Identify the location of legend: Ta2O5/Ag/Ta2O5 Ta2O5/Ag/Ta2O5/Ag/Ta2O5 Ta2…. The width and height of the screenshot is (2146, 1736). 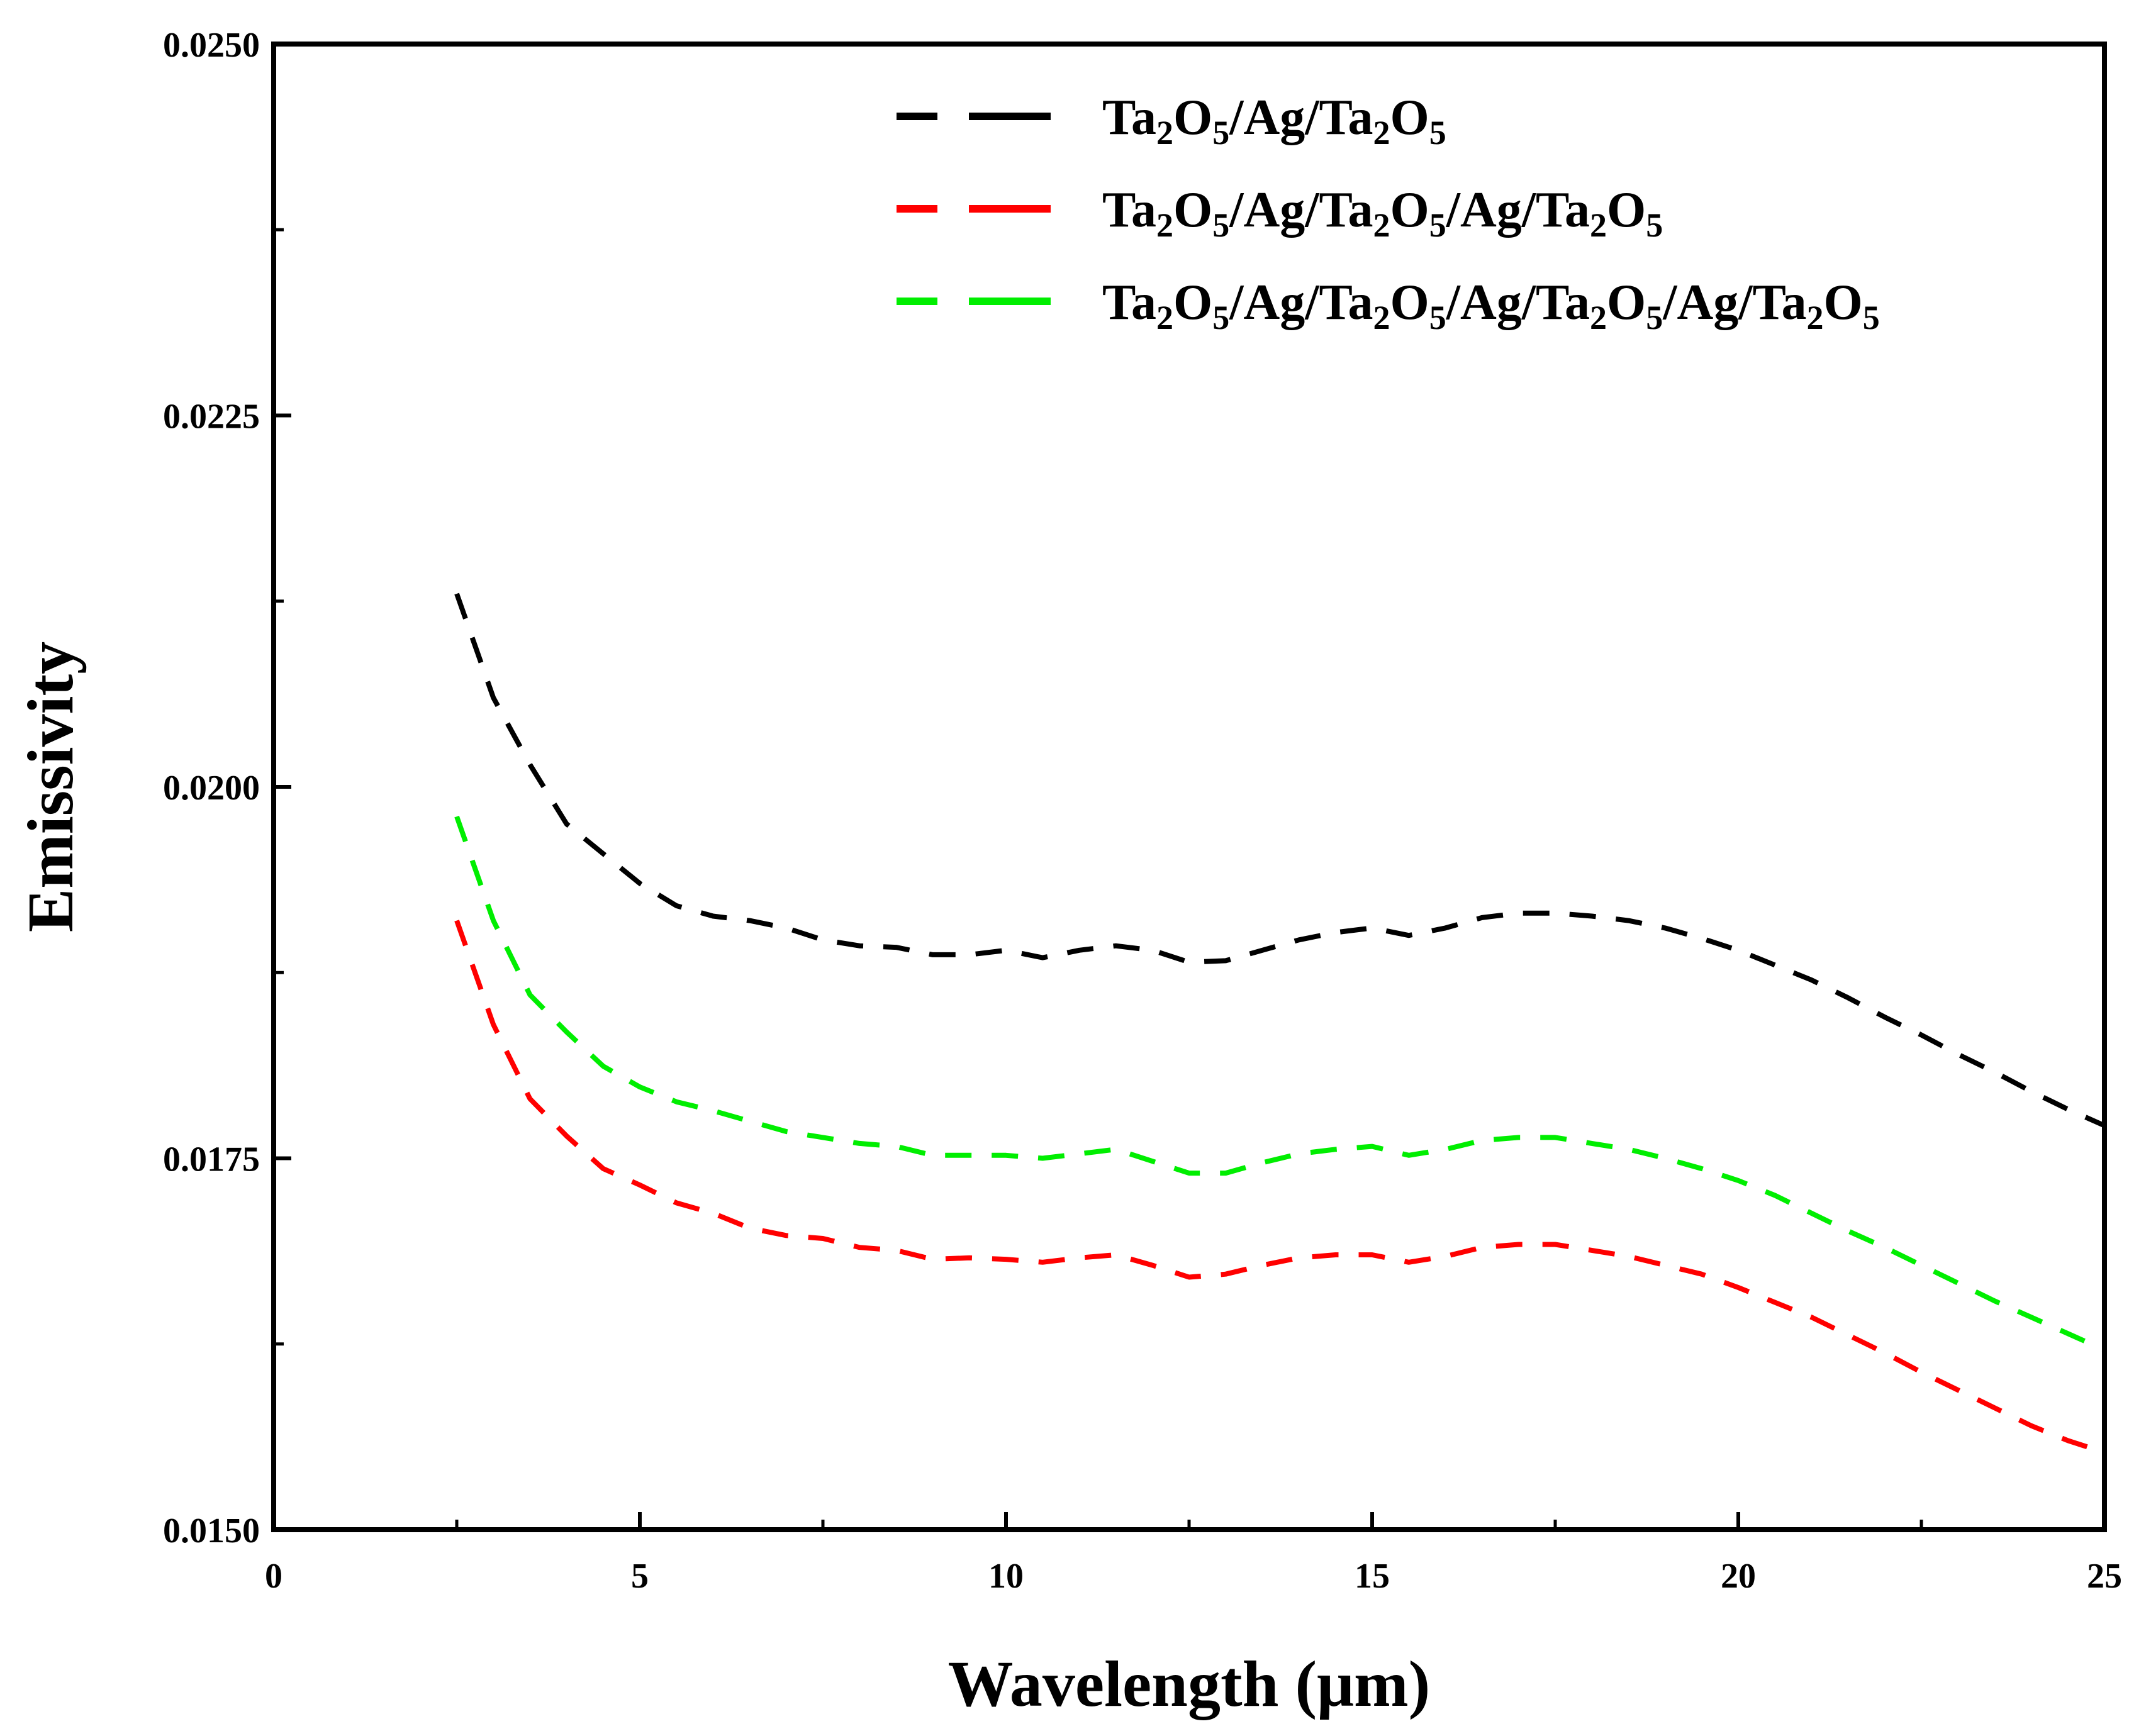
(1388, 213).